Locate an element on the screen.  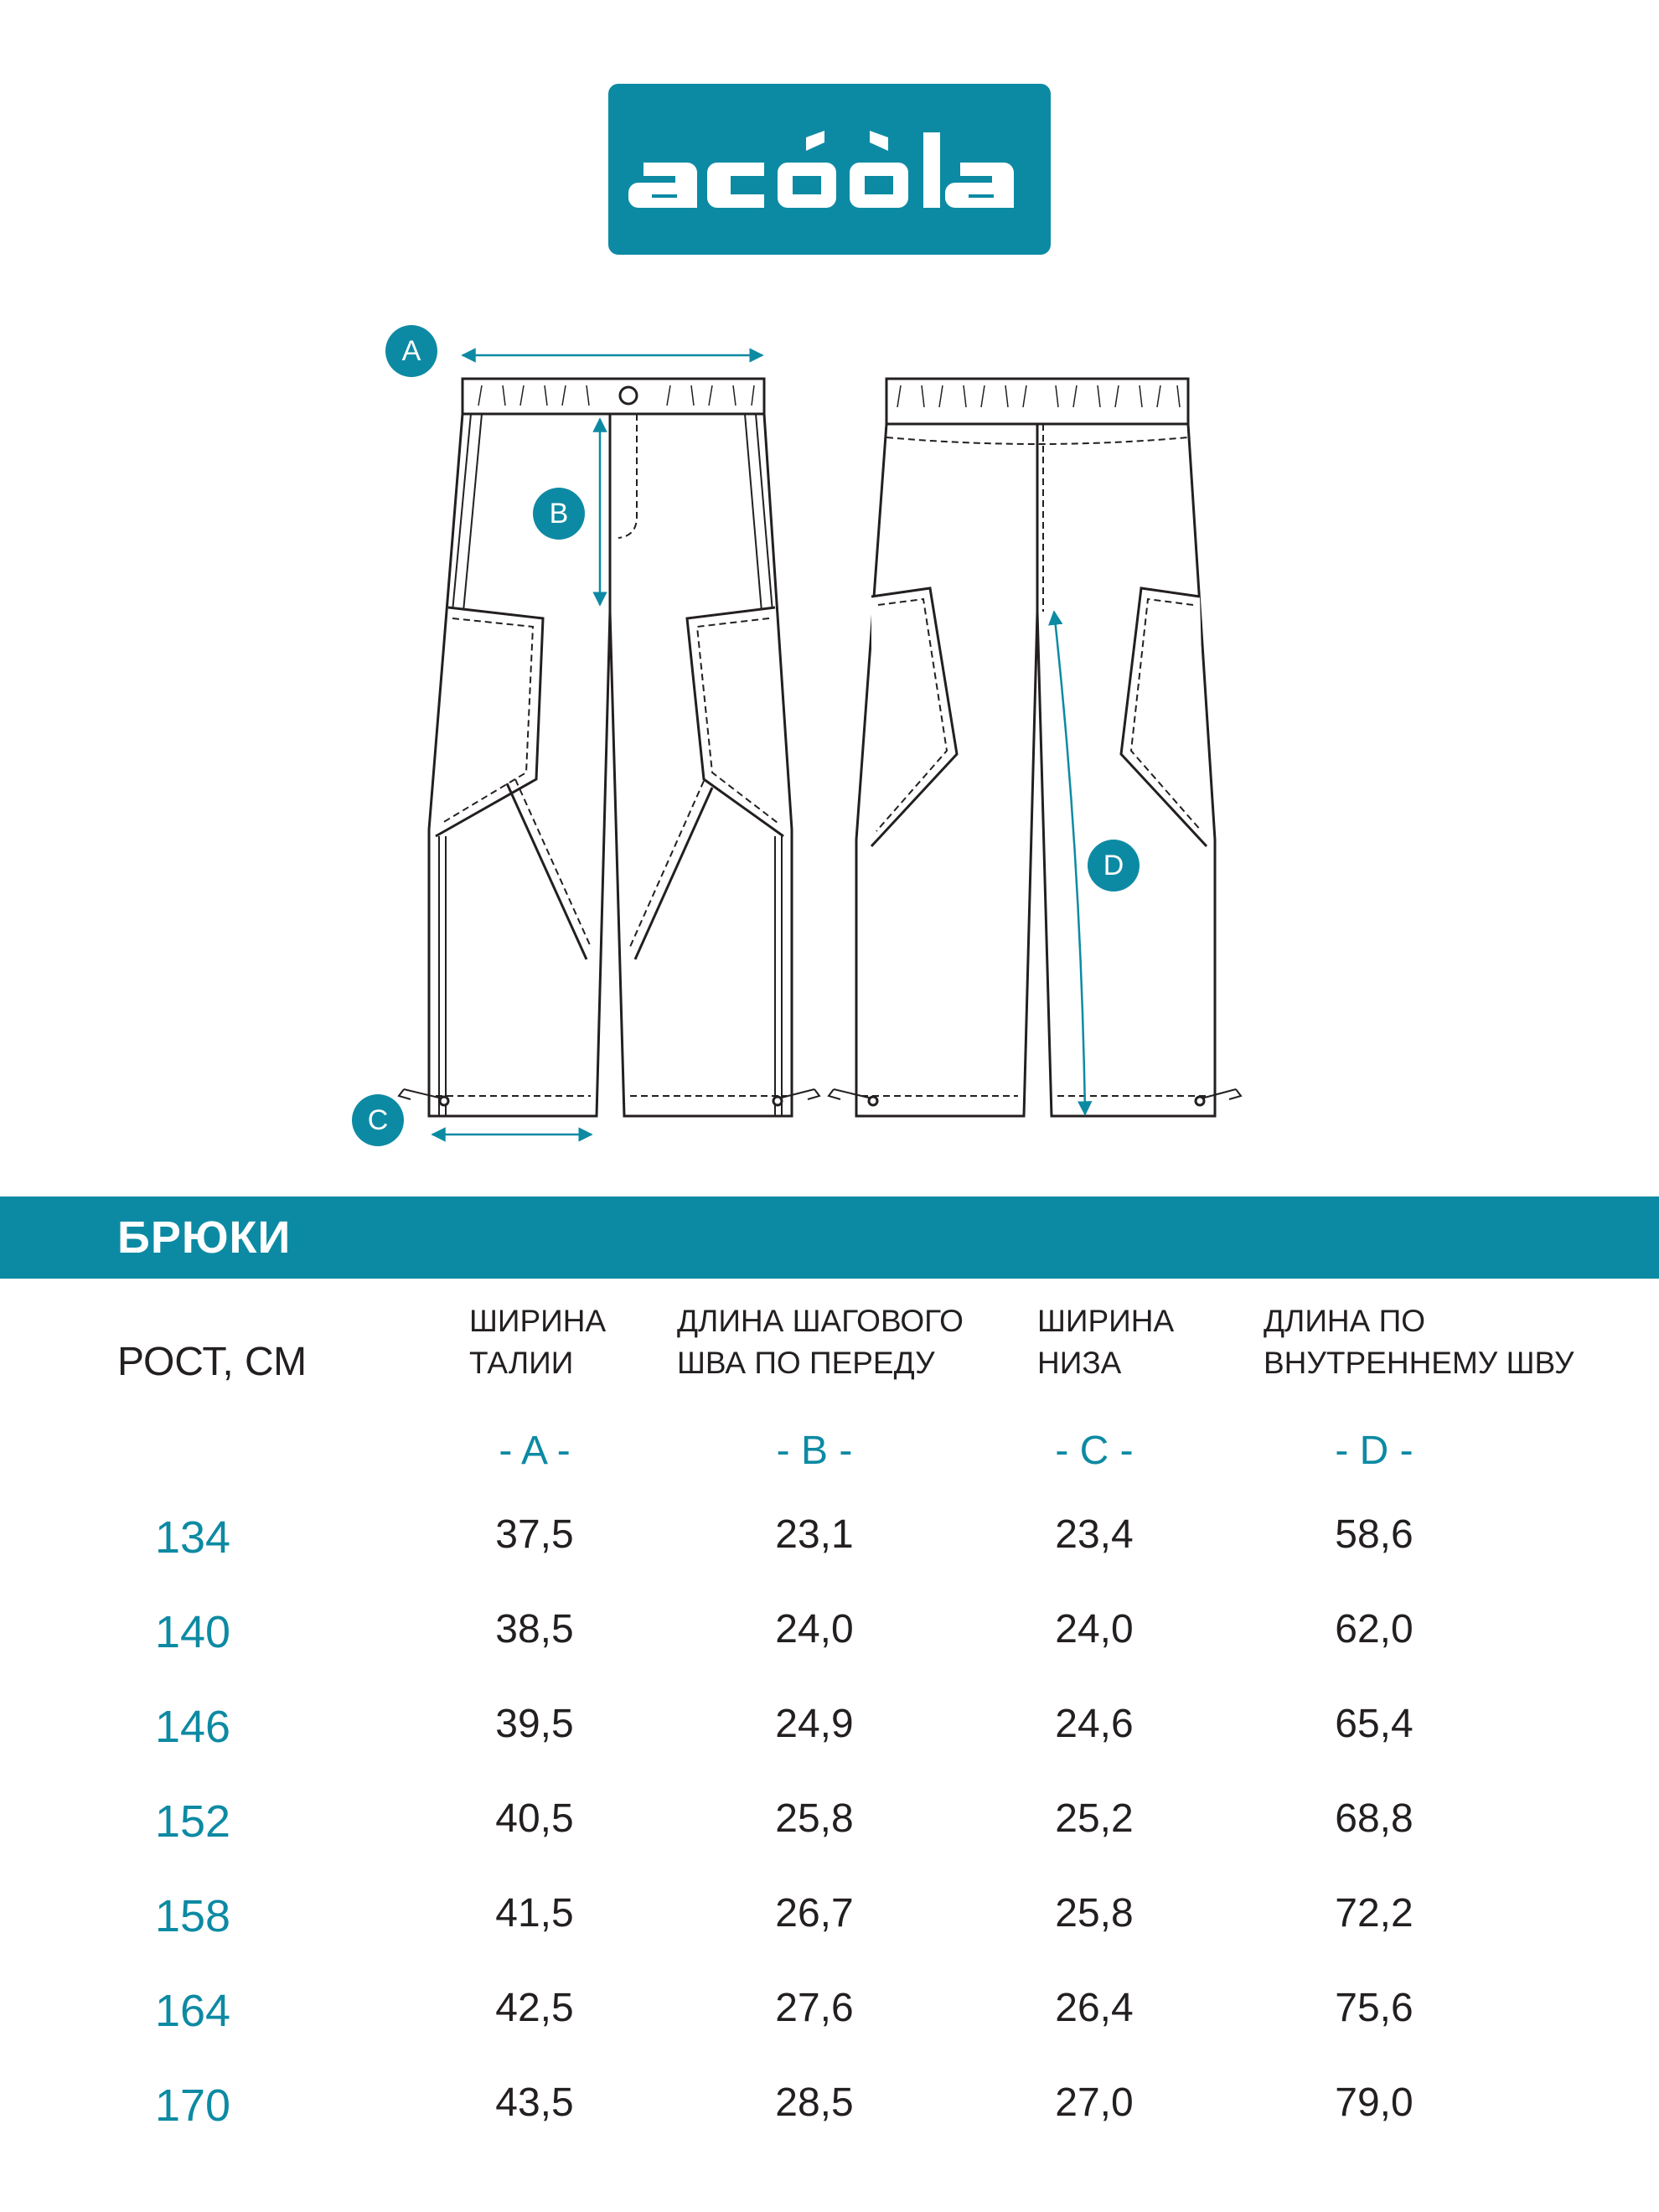
measure-cell-a: 37,5 is located at coordinates (534, 1534).